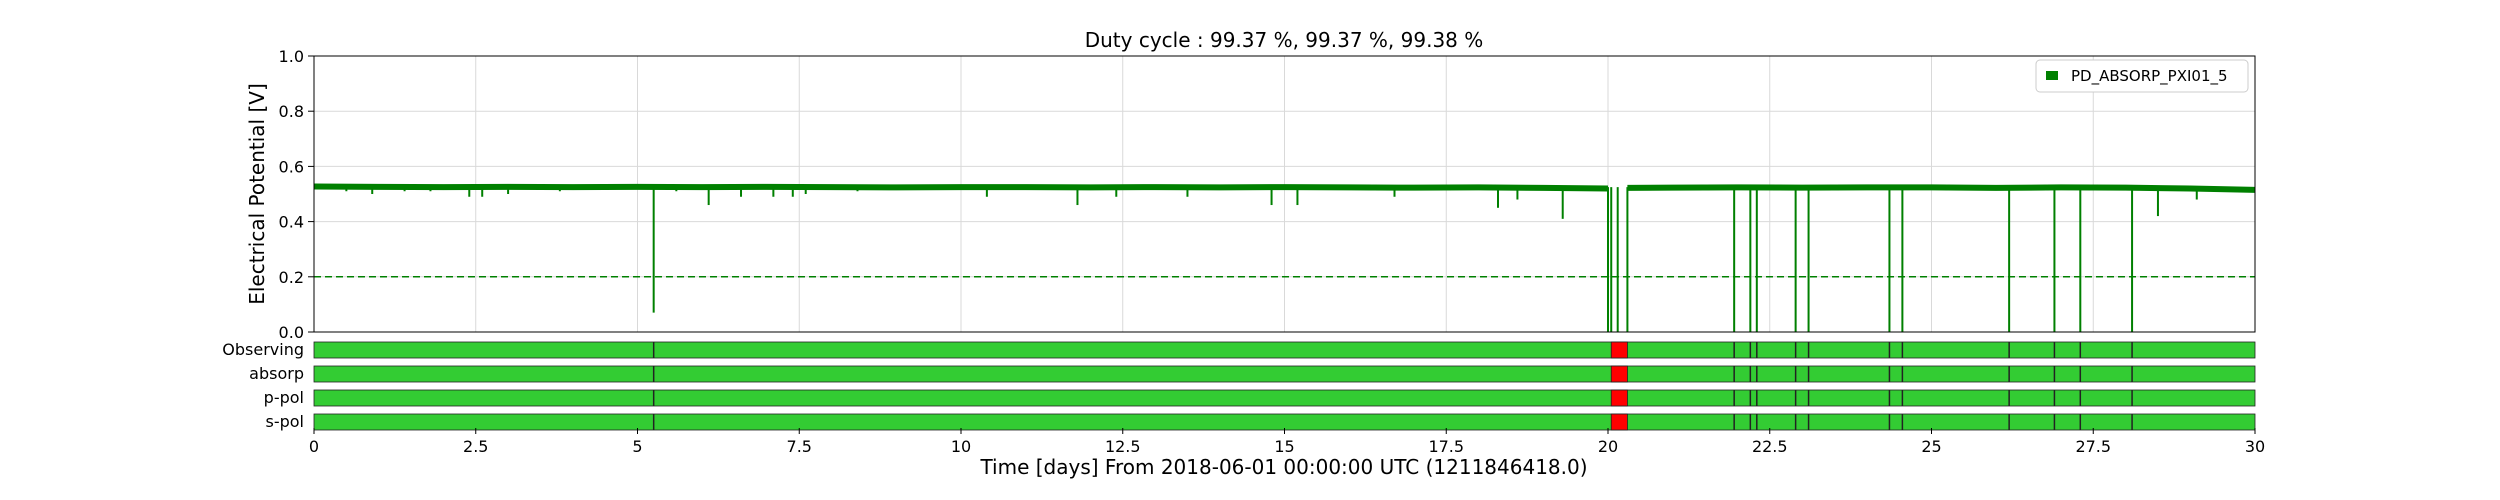 The image size is (2500, 500). Describe the element at coordinates (257, 194) in the screenshot. I see `y-axis-label: Electrical Potential [V]` at that location.